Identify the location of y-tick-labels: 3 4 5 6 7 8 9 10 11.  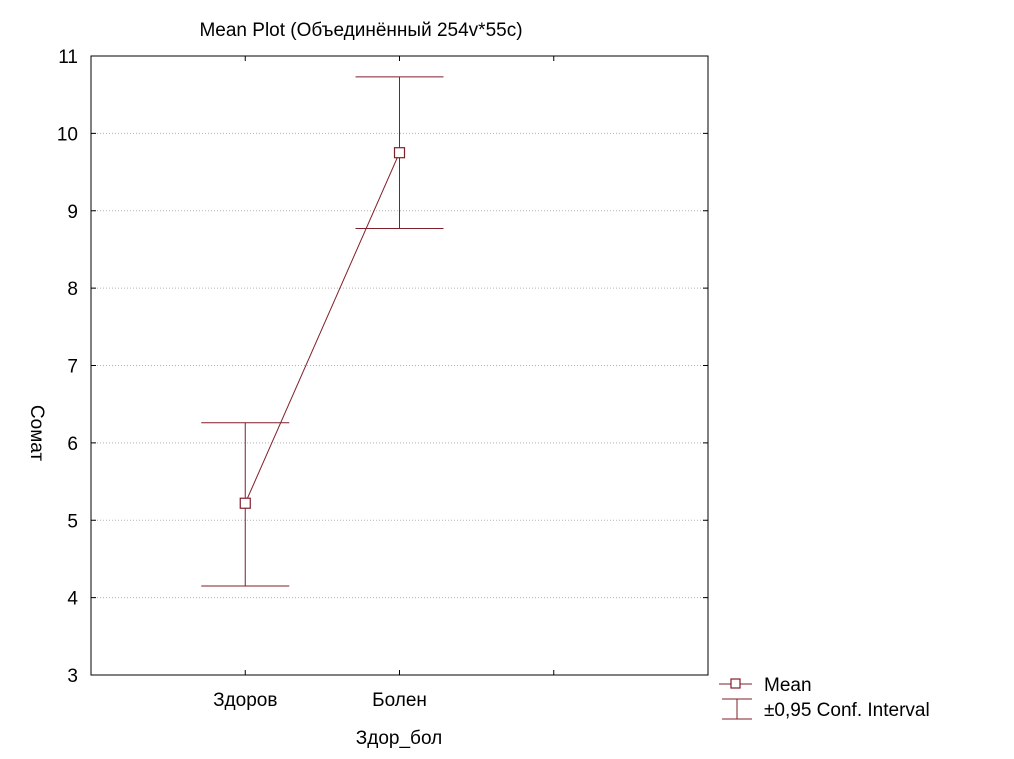
(68, 367).